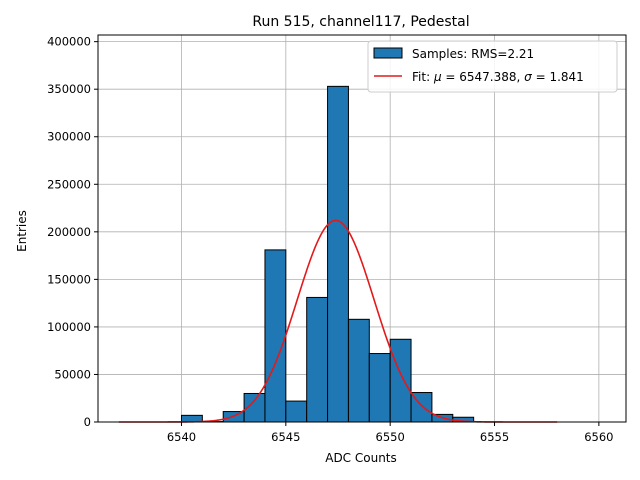 This screenshot has width=640, height=480. Describe the element at coordinates (390, 437) in the screenshot. I see `x-tick-label: 6550` at that location.